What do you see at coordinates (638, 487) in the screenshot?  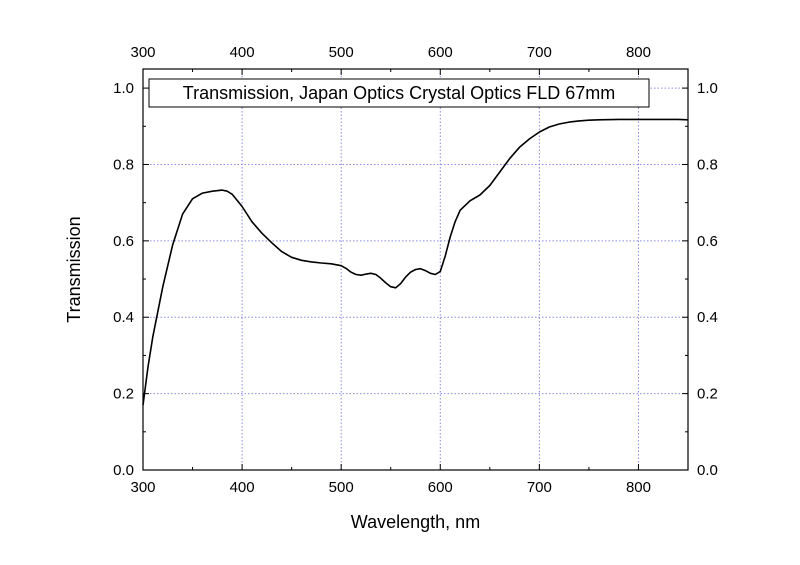 I see `x-tick-label: 800` at bounding box center [638, 487].